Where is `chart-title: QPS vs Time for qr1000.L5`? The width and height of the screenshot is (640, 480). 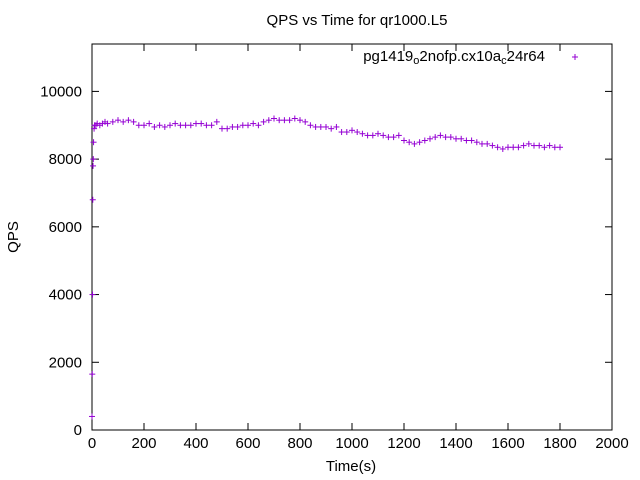 chart-title: QPS vs Time for qr1000.L5 is located at coordinates (357, 20).